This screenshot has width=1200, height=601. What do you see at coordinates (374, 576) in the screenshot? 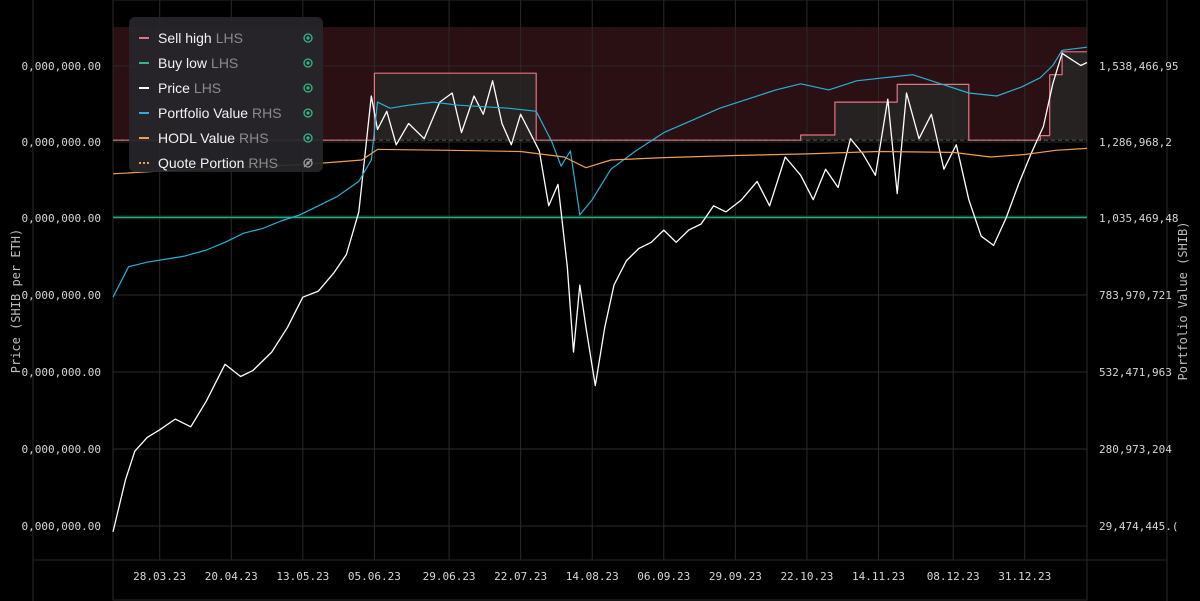
I see `x-tick-label: 05.06.23` at bounding box center [374, 576].